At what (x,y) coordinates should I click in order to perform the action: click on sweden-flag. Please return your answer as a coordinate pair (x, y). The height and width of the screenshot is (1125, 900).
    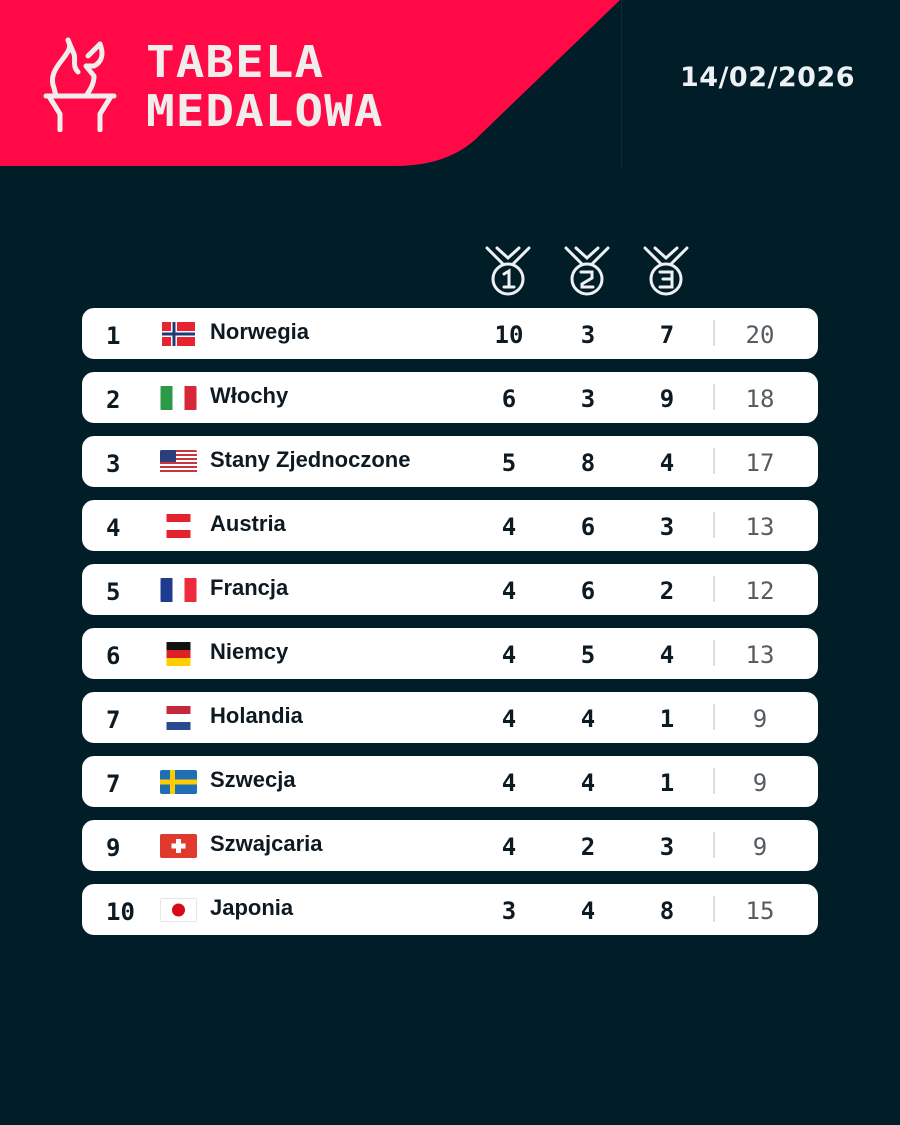
    Looking at the image, I should click on (178, 782).